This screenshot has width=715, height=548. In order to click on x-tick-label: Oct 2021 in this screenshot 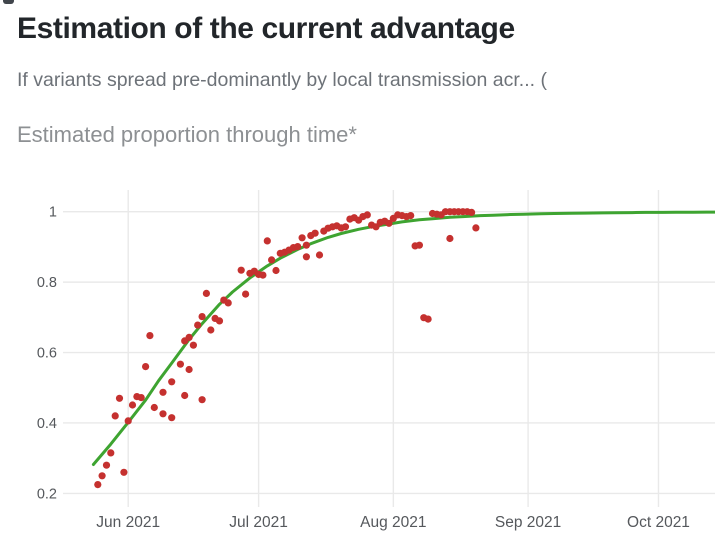, I will do `click(658, 522)`.